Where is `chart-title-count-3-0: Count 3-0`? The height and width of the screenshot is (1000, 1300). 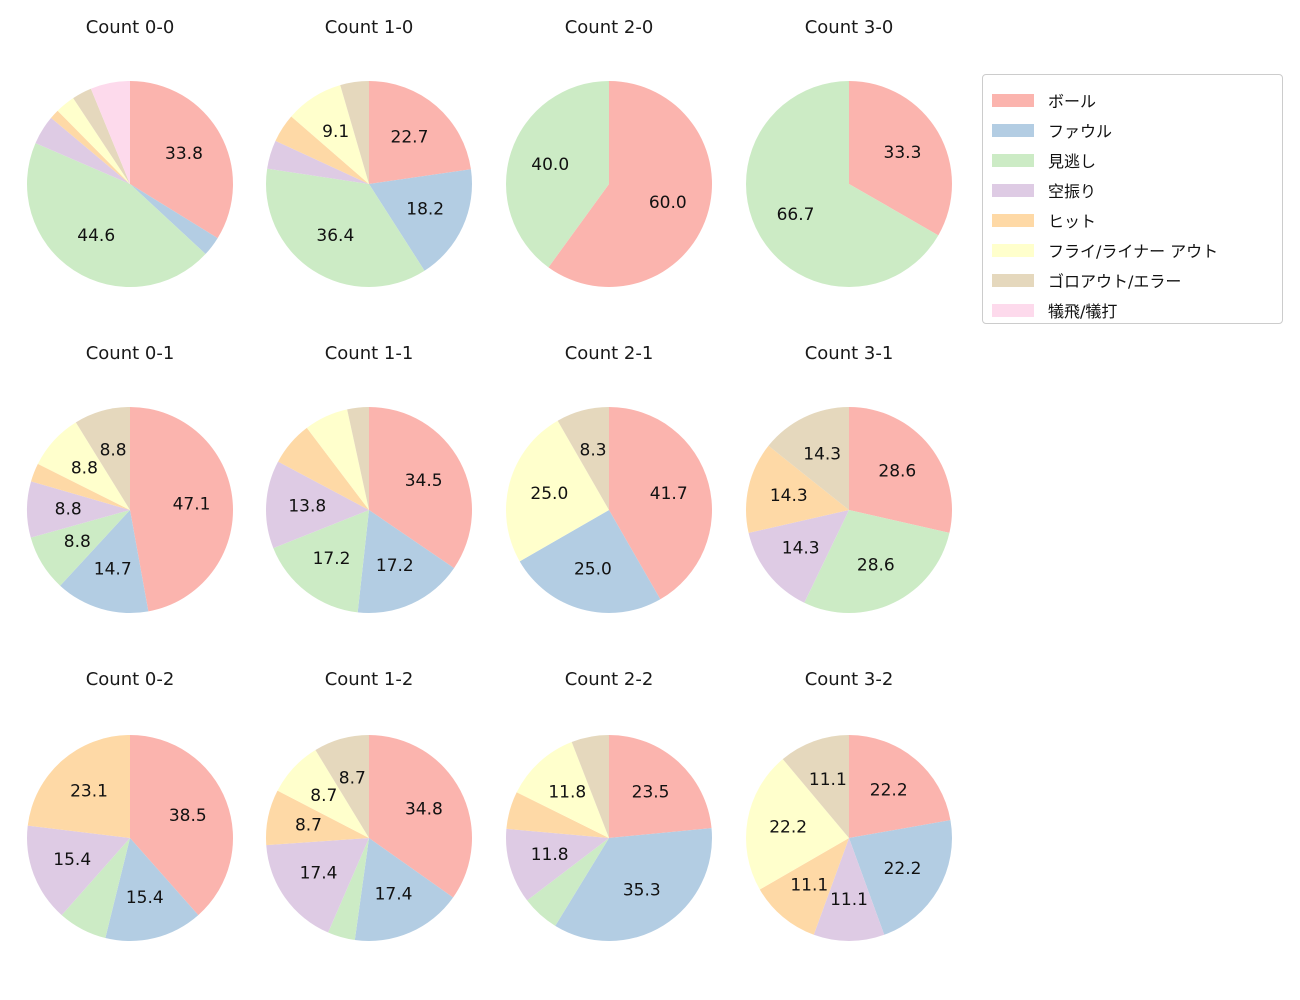 chart-title-count-3-0: Count 3-0 is located at coordinates (849, 27).